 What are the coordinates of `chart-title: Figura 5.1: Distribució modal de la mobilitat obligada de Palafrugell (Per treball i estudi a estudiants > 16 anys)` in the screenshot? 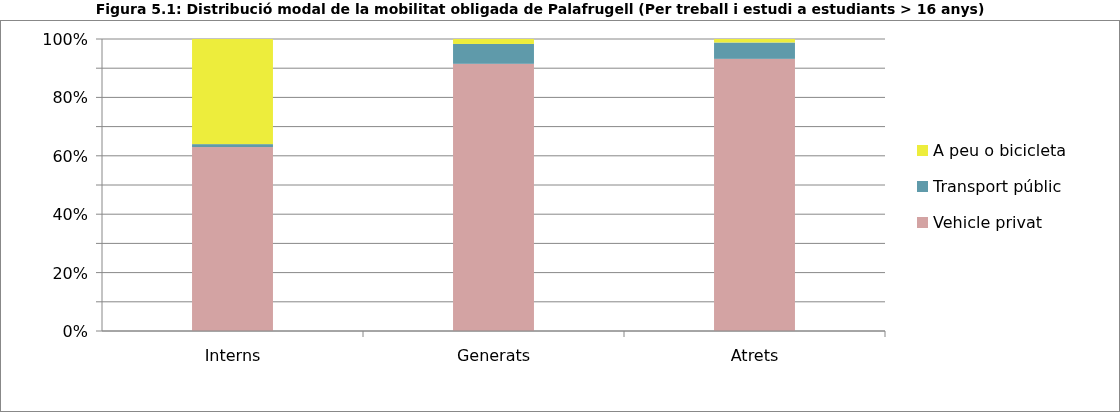 It's located at (540, 9).